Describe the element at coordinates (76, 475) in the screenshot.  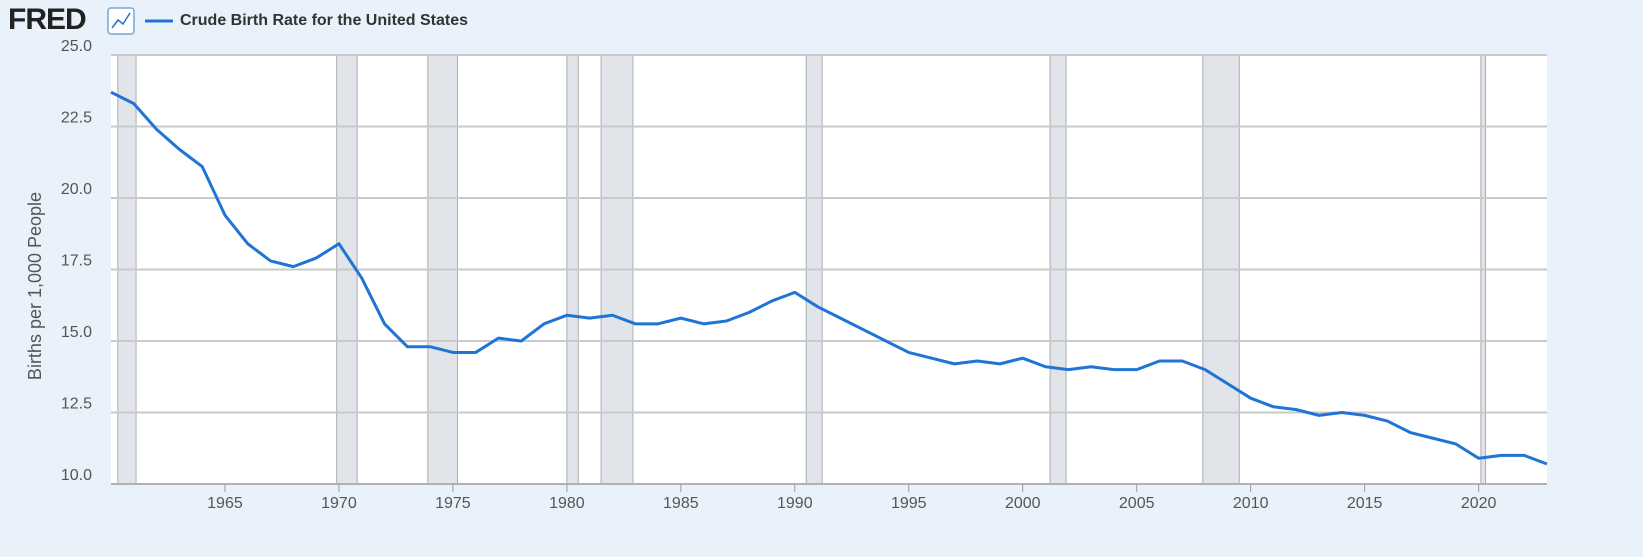
I see `y-tick-label: 10.0` at that location.